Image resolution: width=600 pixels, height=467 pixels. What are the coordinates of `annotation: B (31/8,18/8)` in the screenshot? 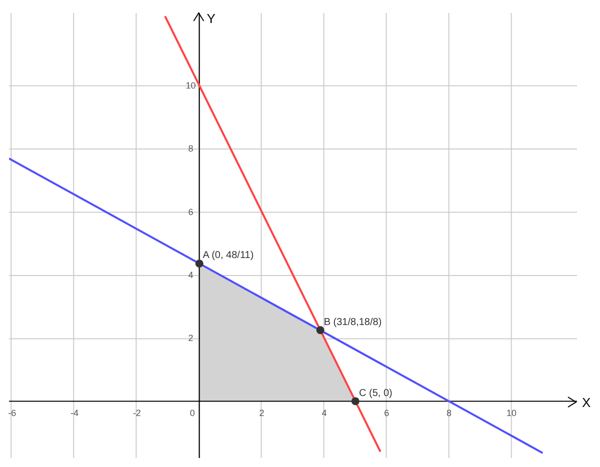 It's located at (353, 322).